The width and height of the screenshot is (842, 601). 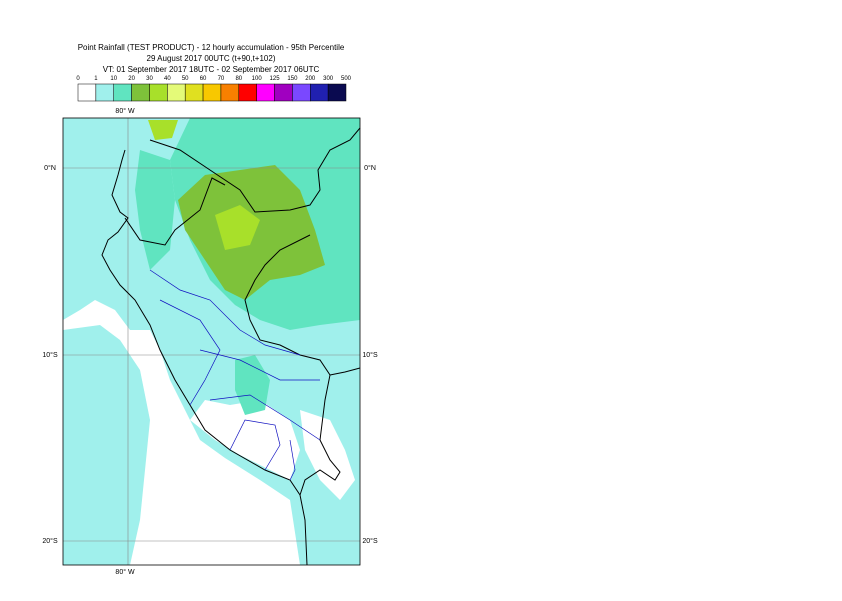 What do you see at coordinates (203, 79) in the screenshot?
I see `legend-label: 60` at bounding box center [203, 79].